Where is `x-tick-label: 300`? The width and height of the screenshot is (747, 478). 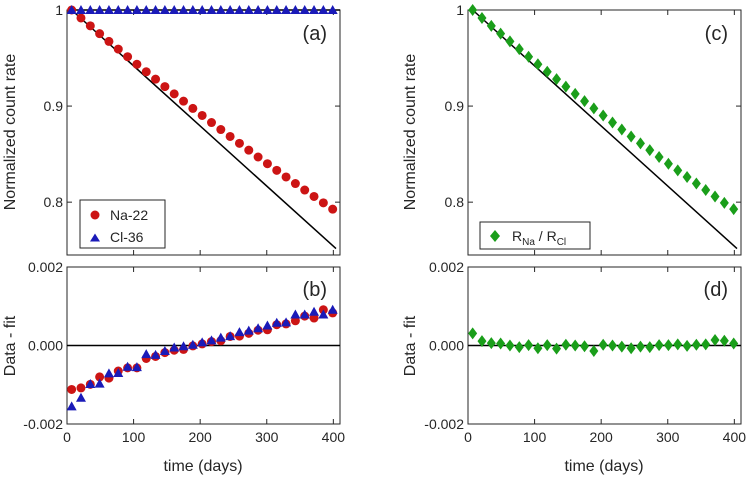
x-tick-label: 300 is located at coordinates (267, 437).